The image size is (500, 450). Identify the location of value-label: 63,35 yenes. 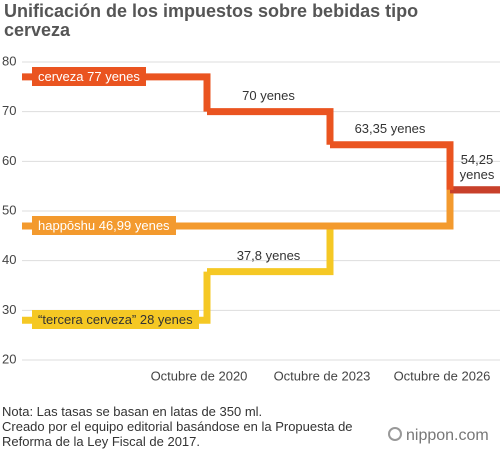
(390, 128).